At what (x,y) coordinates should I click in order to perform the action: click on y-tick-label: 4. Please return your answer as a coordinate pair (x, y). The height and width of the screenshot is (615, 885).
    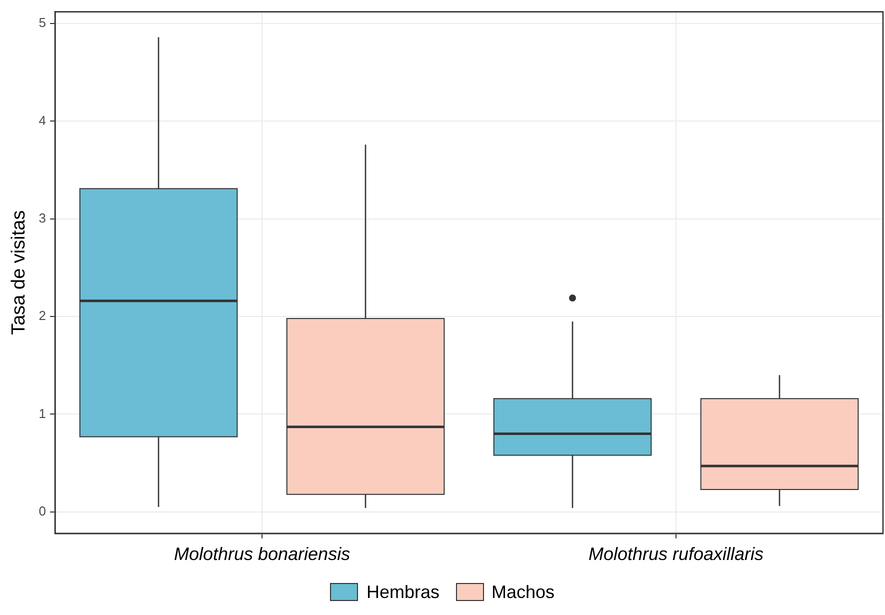
    Looking at the image, I should click on (42, 120).